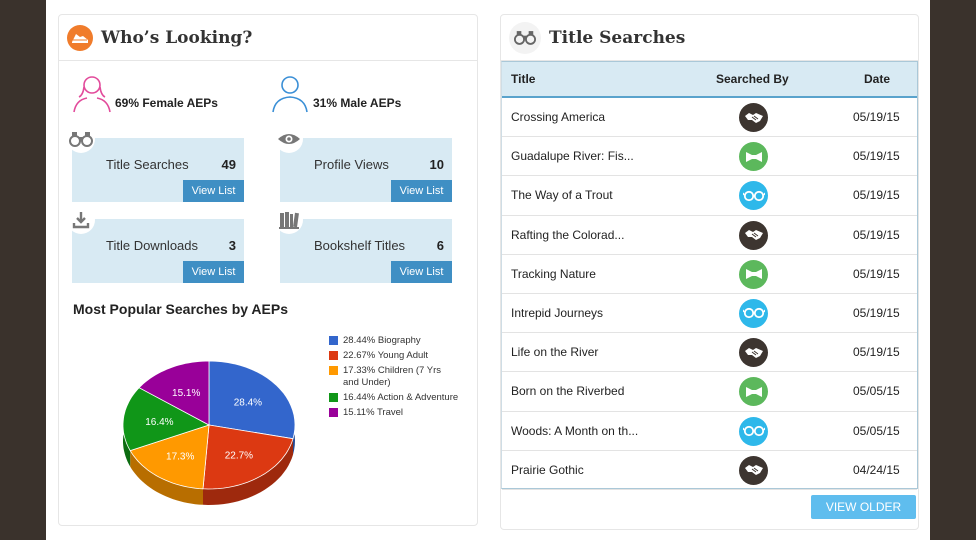 This screenshot has height=540, width=976. Describe the element at coordinates (421, 272) in the screenshot. I see `bookshelf-titles-view-list-button: View List` at that location.